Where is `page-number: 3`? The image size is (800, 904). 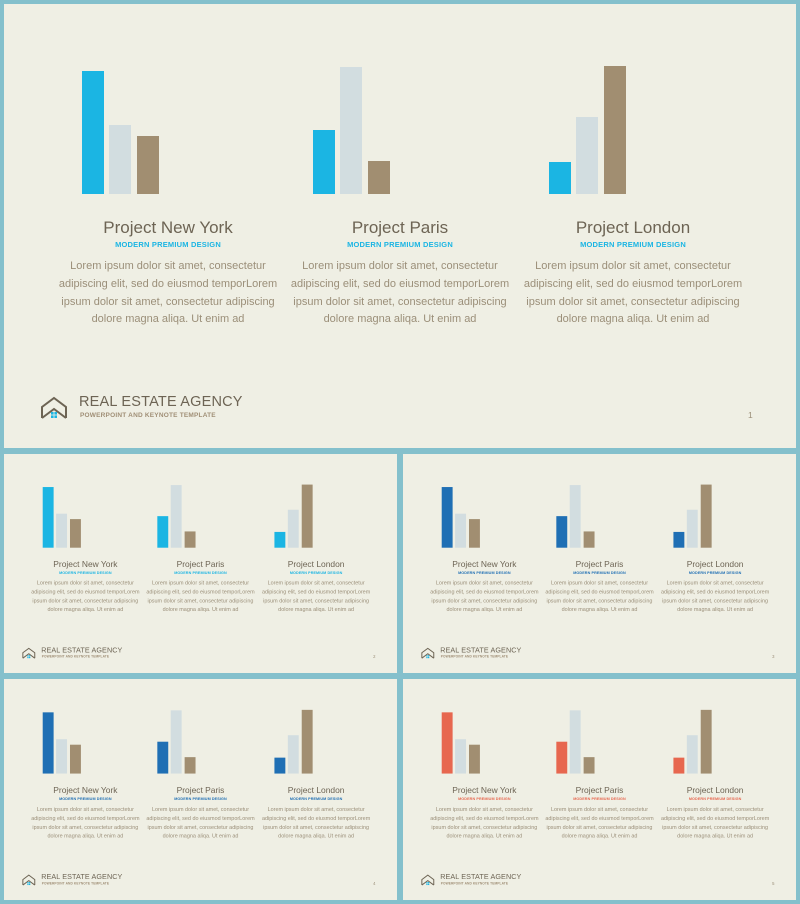 page-number: 3 is located at coordinates (773, 657).